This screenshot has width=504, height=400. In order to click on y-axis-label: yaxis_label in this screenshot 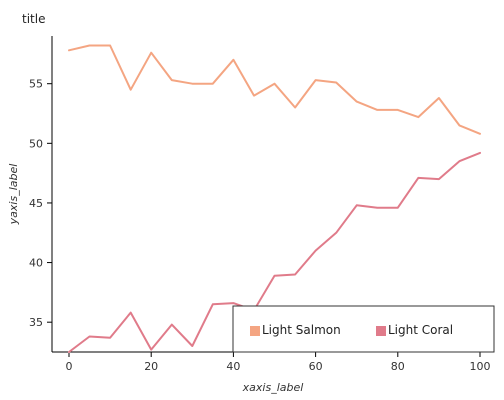, I will do `click(13, 195)`.